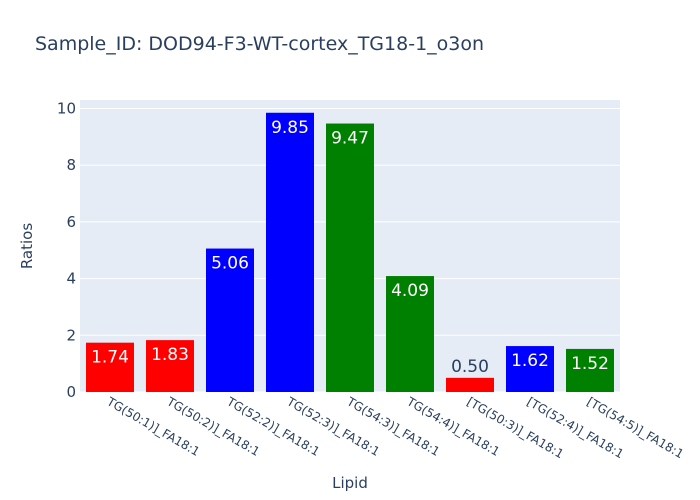 This screenshot has width=700, height=500. What do you see at coordinates (170, 355) in the screenshot?
I see `bar-value-label: 1.83` at bounding box center [170, 355].